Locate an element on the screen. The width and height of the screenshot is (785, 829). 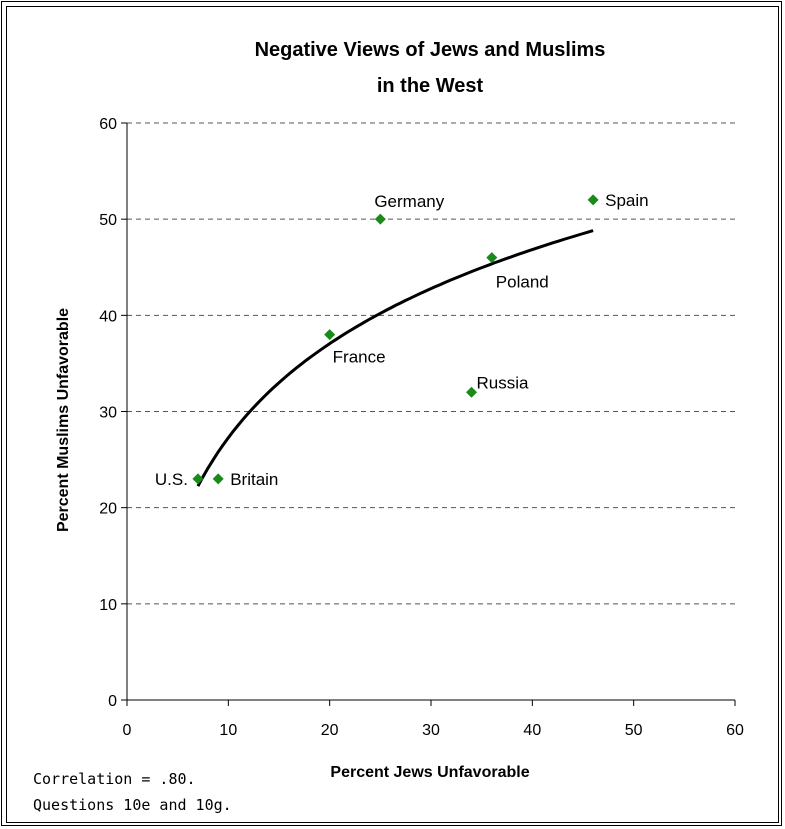
y-axis-label: Percent Muslims Unfavorable is located at coordinates (63, 420).